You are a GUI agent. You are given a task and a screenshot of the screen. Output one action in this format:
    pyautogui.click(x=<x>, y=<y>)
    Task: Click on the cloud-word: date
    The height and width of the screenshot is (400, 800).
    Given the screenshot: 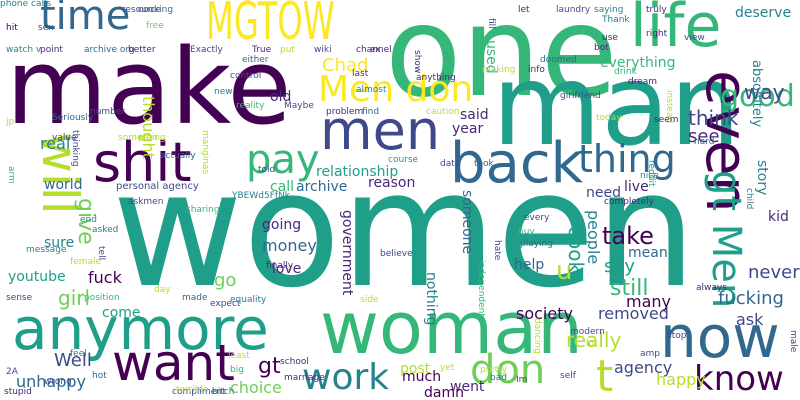 What is the action you would take?
    pyautogui.click(x=450, y=164)
    